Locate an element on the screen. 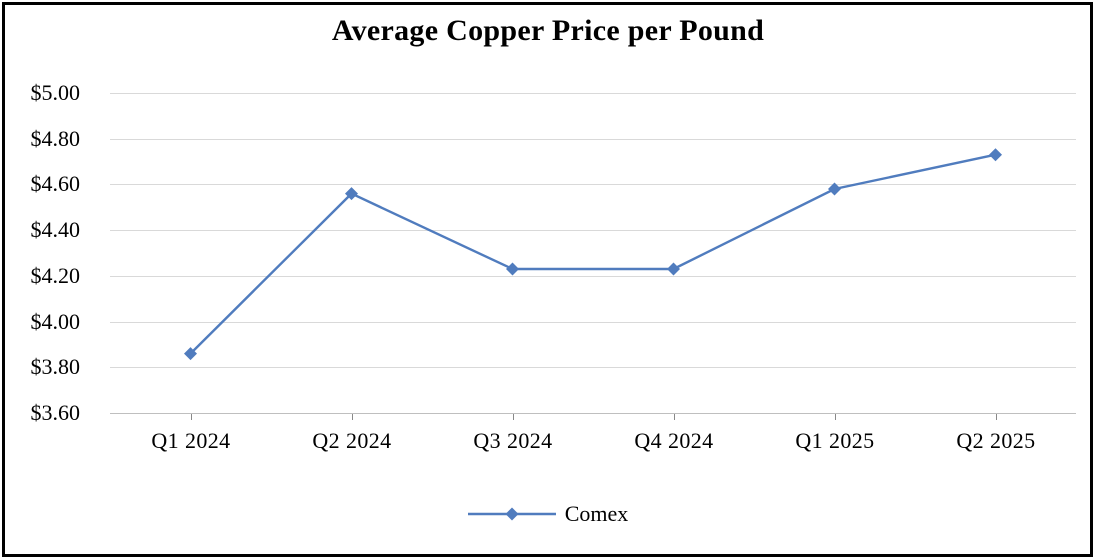 The height and width of the screenshot is (560, 1096). legend: Comex is located at coordinates (548, 514).